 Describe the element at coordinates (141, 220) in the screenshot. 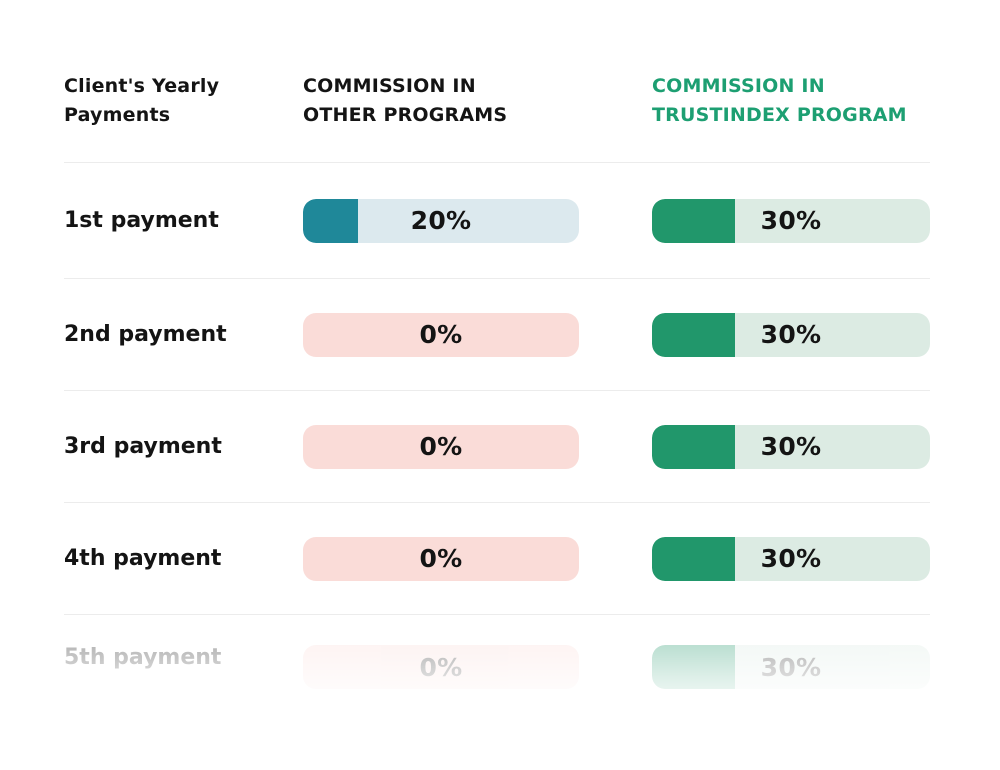

I see `row-label: 1st payment` at that location.